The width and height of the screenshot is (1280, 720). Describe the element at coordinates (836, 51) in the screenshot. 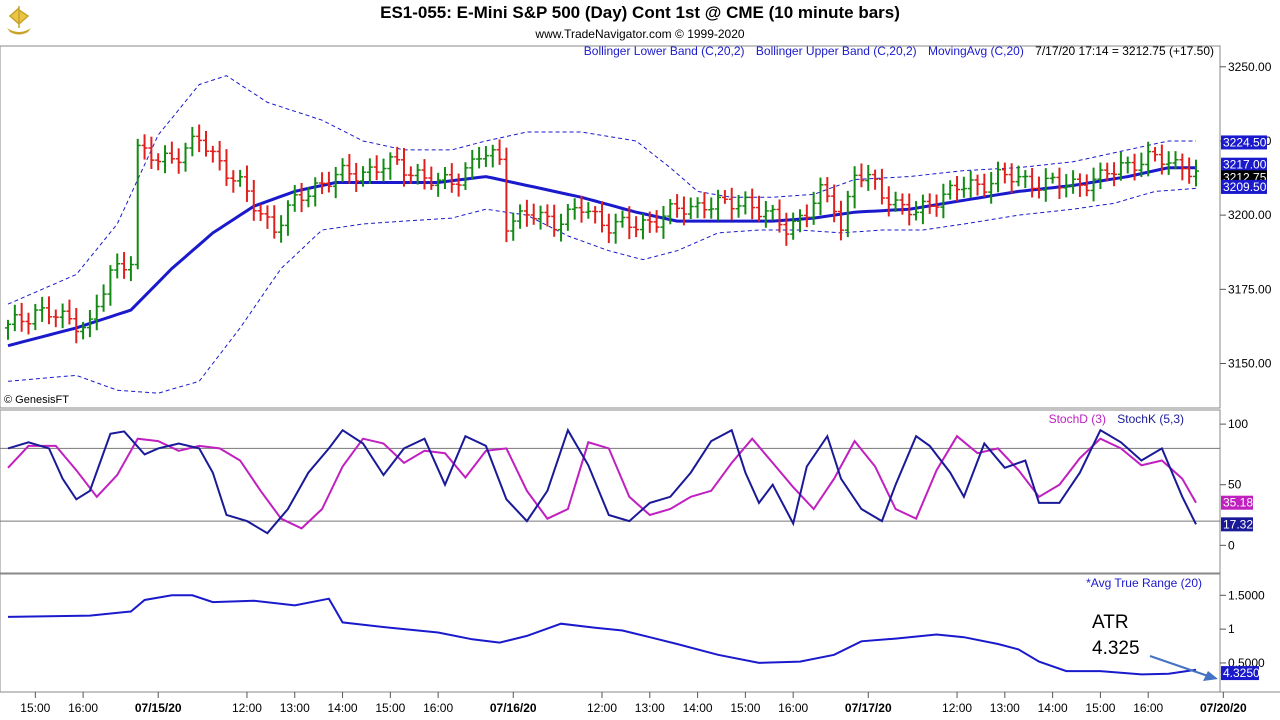

I see `legend-upper-band: Bollinger Upper Band (C,20,2)` at that location.